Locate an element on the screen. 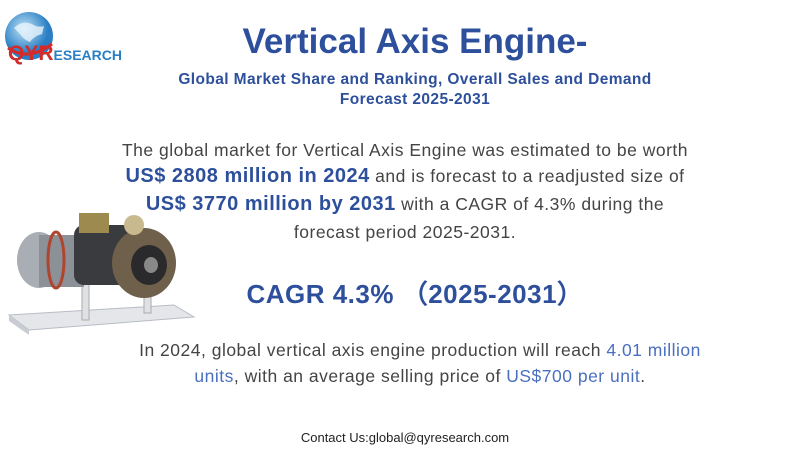  production-volume: 4.01 million is located at coordinates (653, 350).